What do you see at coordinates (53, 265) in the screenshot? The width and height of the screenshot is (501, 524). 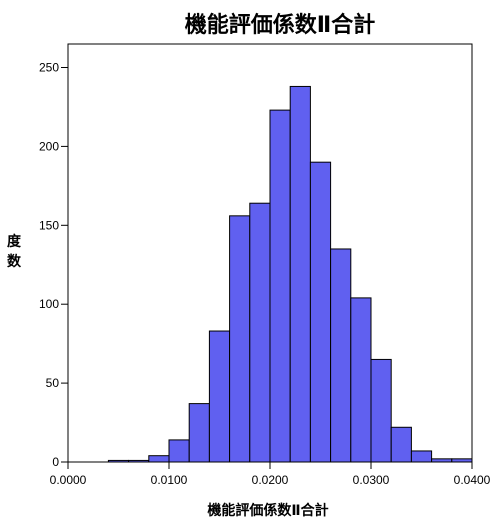 I see `y-axis-ticks: 0 50 100 150 200 250` at bounding box center [53, 265].